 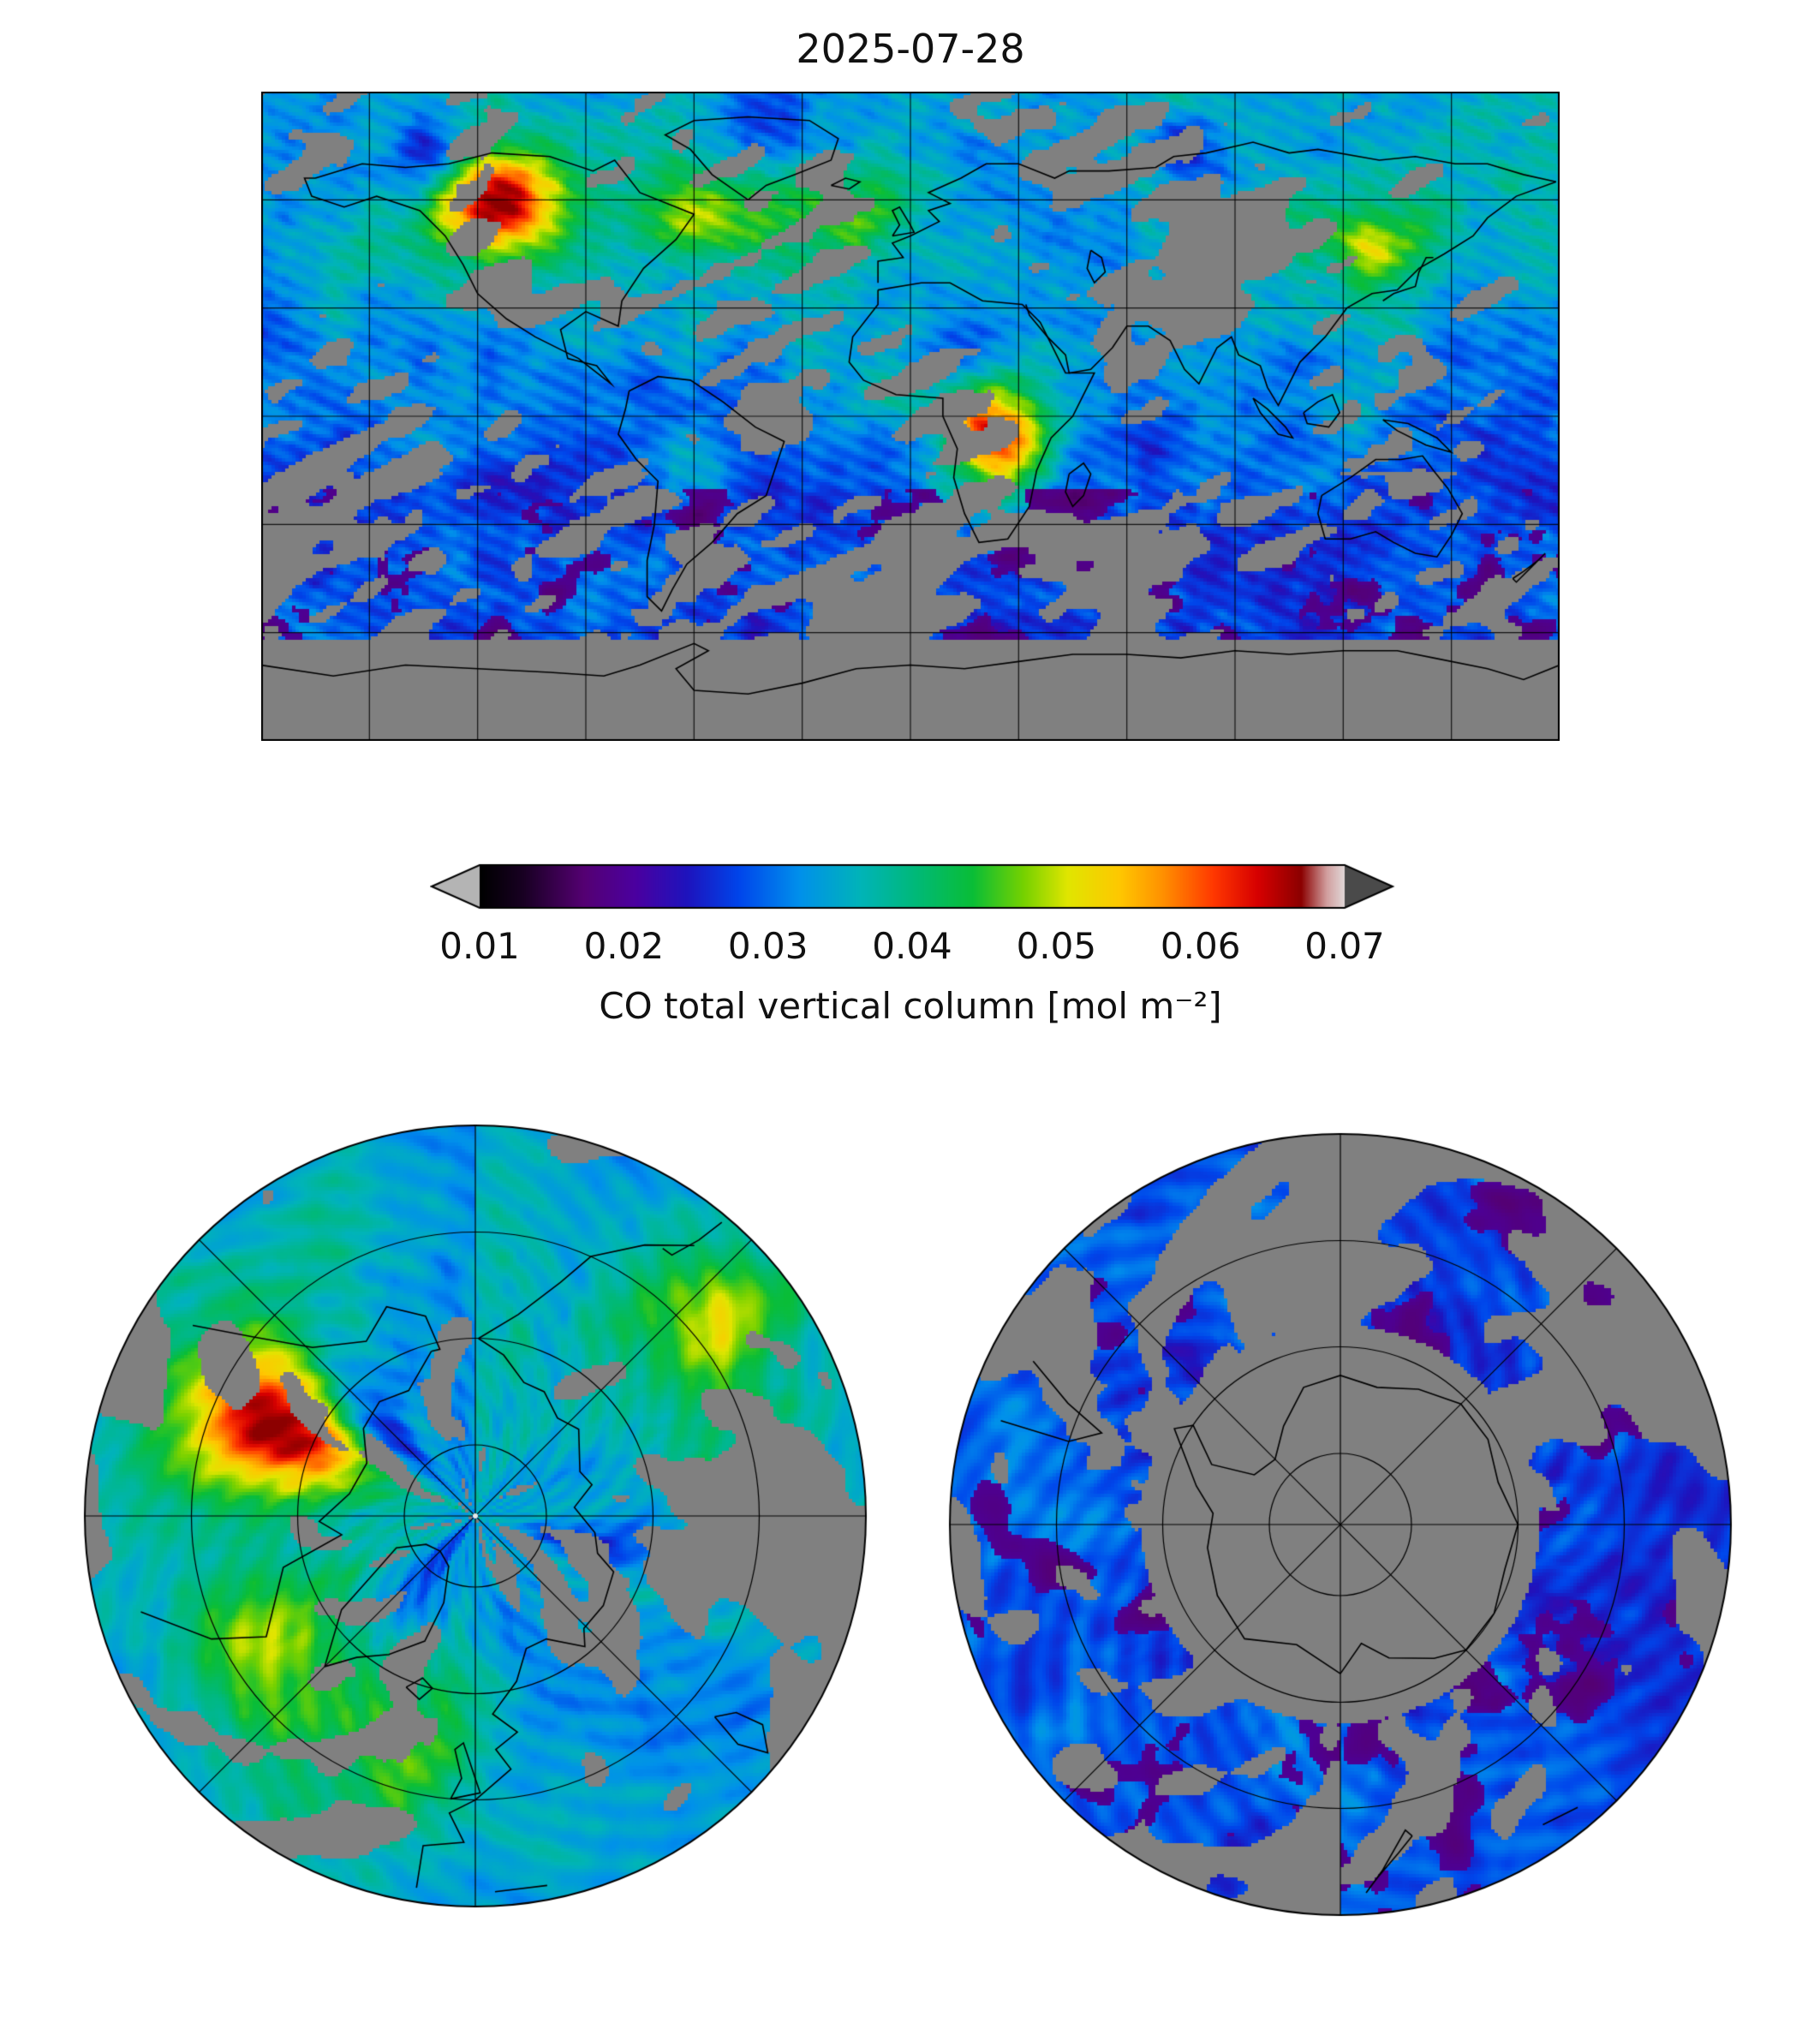 I want to click on figure-title: 2025-07-28, so click(x=911, y=49).